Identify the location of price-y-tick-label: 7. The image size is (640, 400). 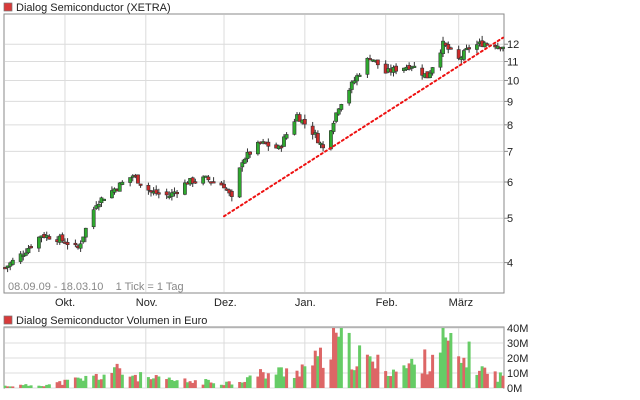
(510, 152).